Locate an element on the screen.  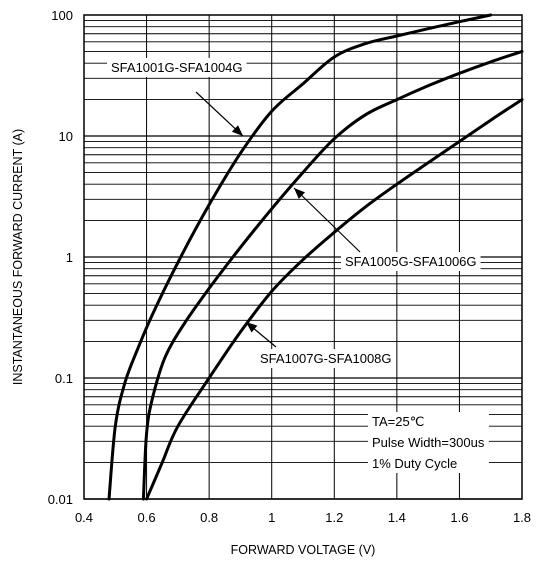
arrow-series-2-head is located at coordinates (300, 193).